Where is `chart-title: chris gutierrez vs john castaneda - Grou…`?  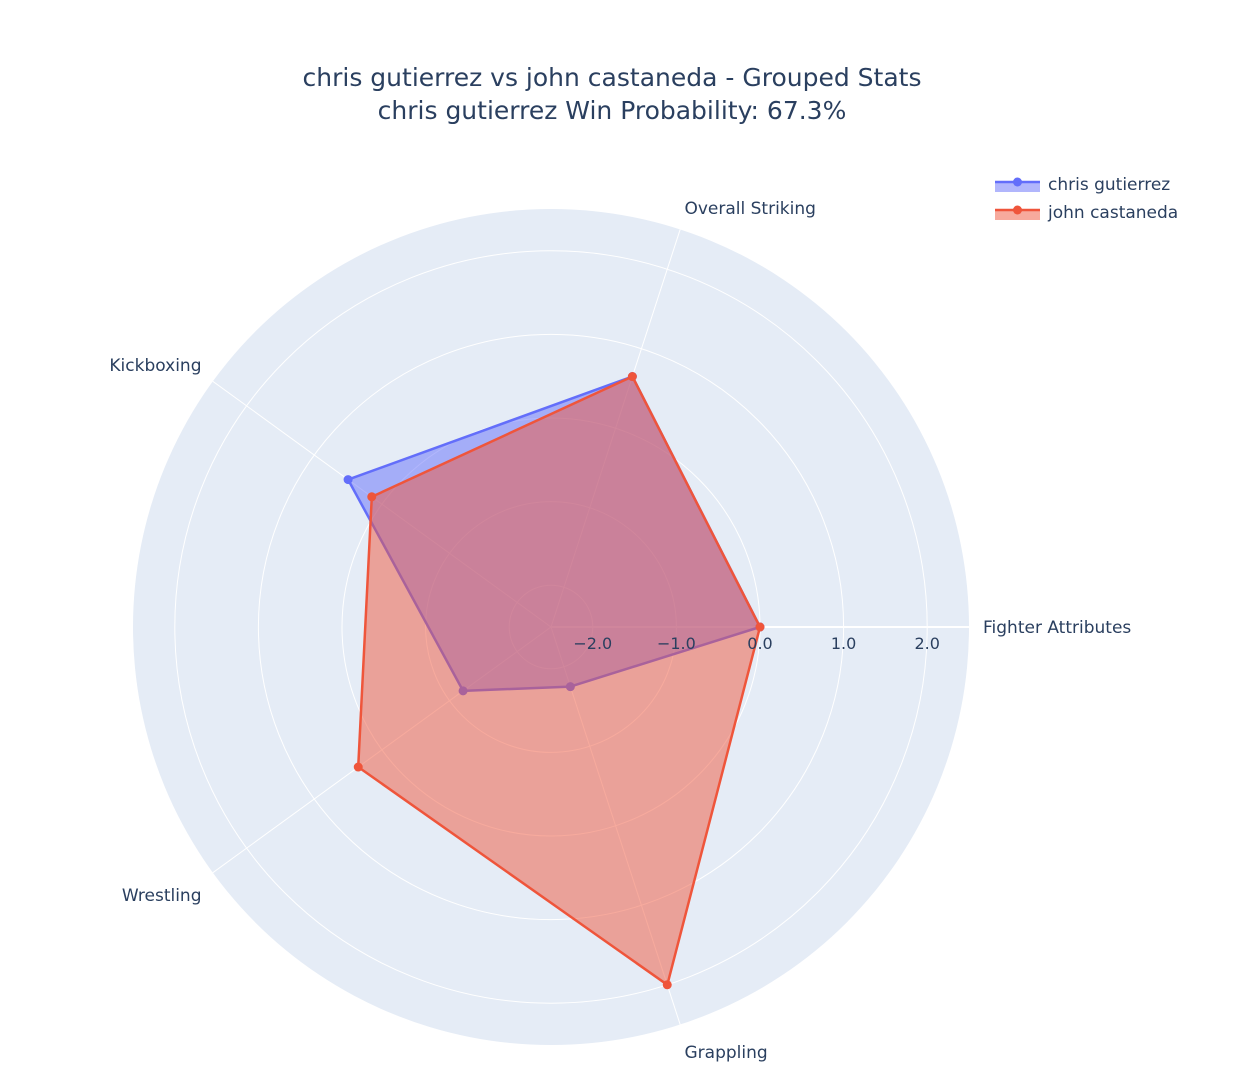 chart-title: chris gutierrez vs john castaneda - Grou… is located at coordinates (612, 77).